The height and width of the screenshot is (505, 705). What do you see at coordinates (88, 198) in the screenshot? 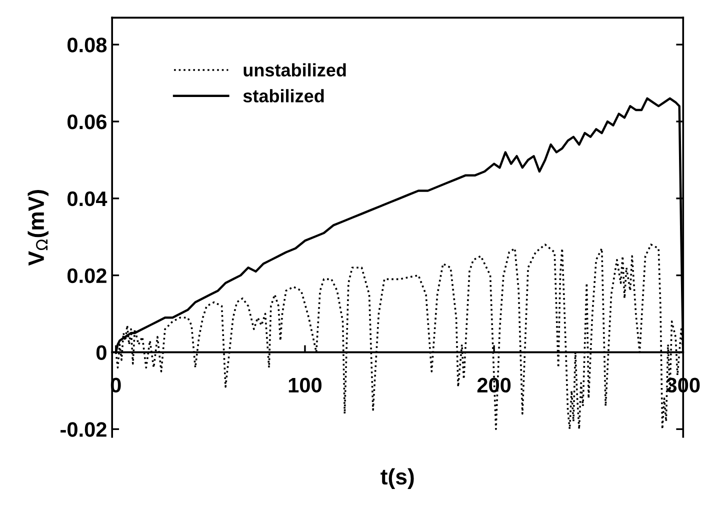
I see `y-tick-label: 0.04` at bounding box center [88, 198].